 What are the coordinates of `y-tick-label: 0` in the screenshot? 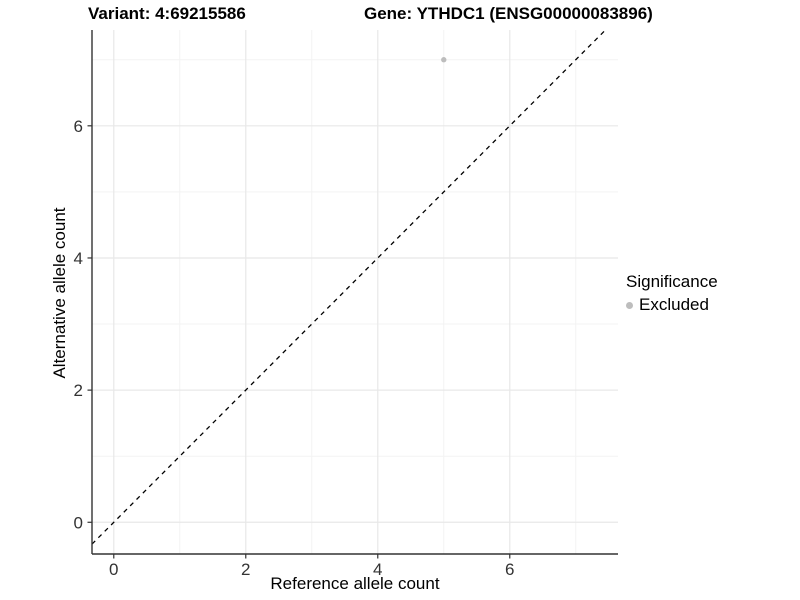 It's located at (78, 522).